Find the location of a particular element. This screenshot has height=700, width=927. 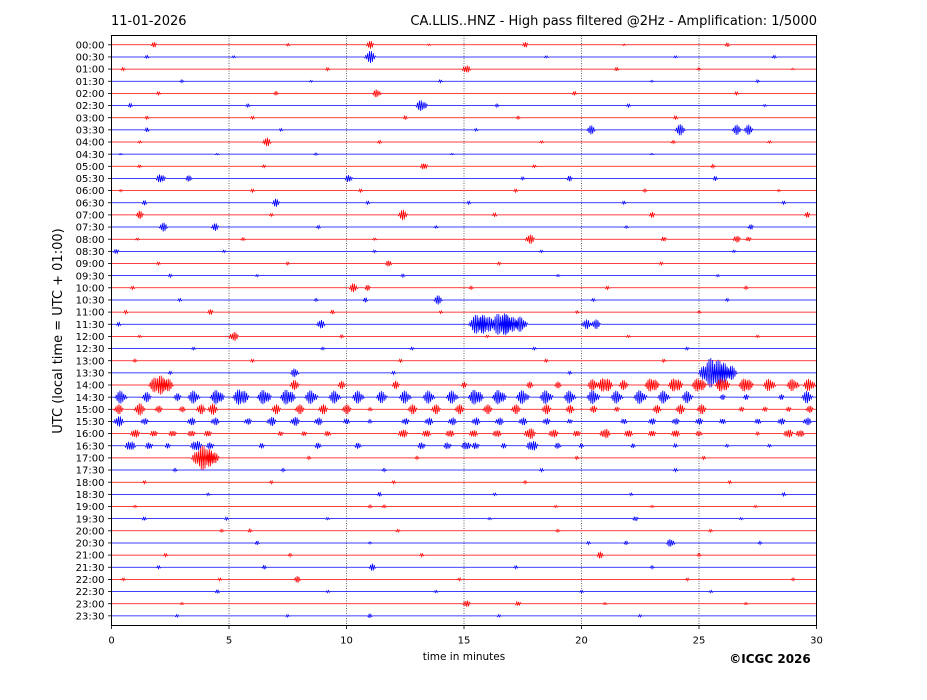

y-tick-label: 15:30 is located at coordinates (90, 422).